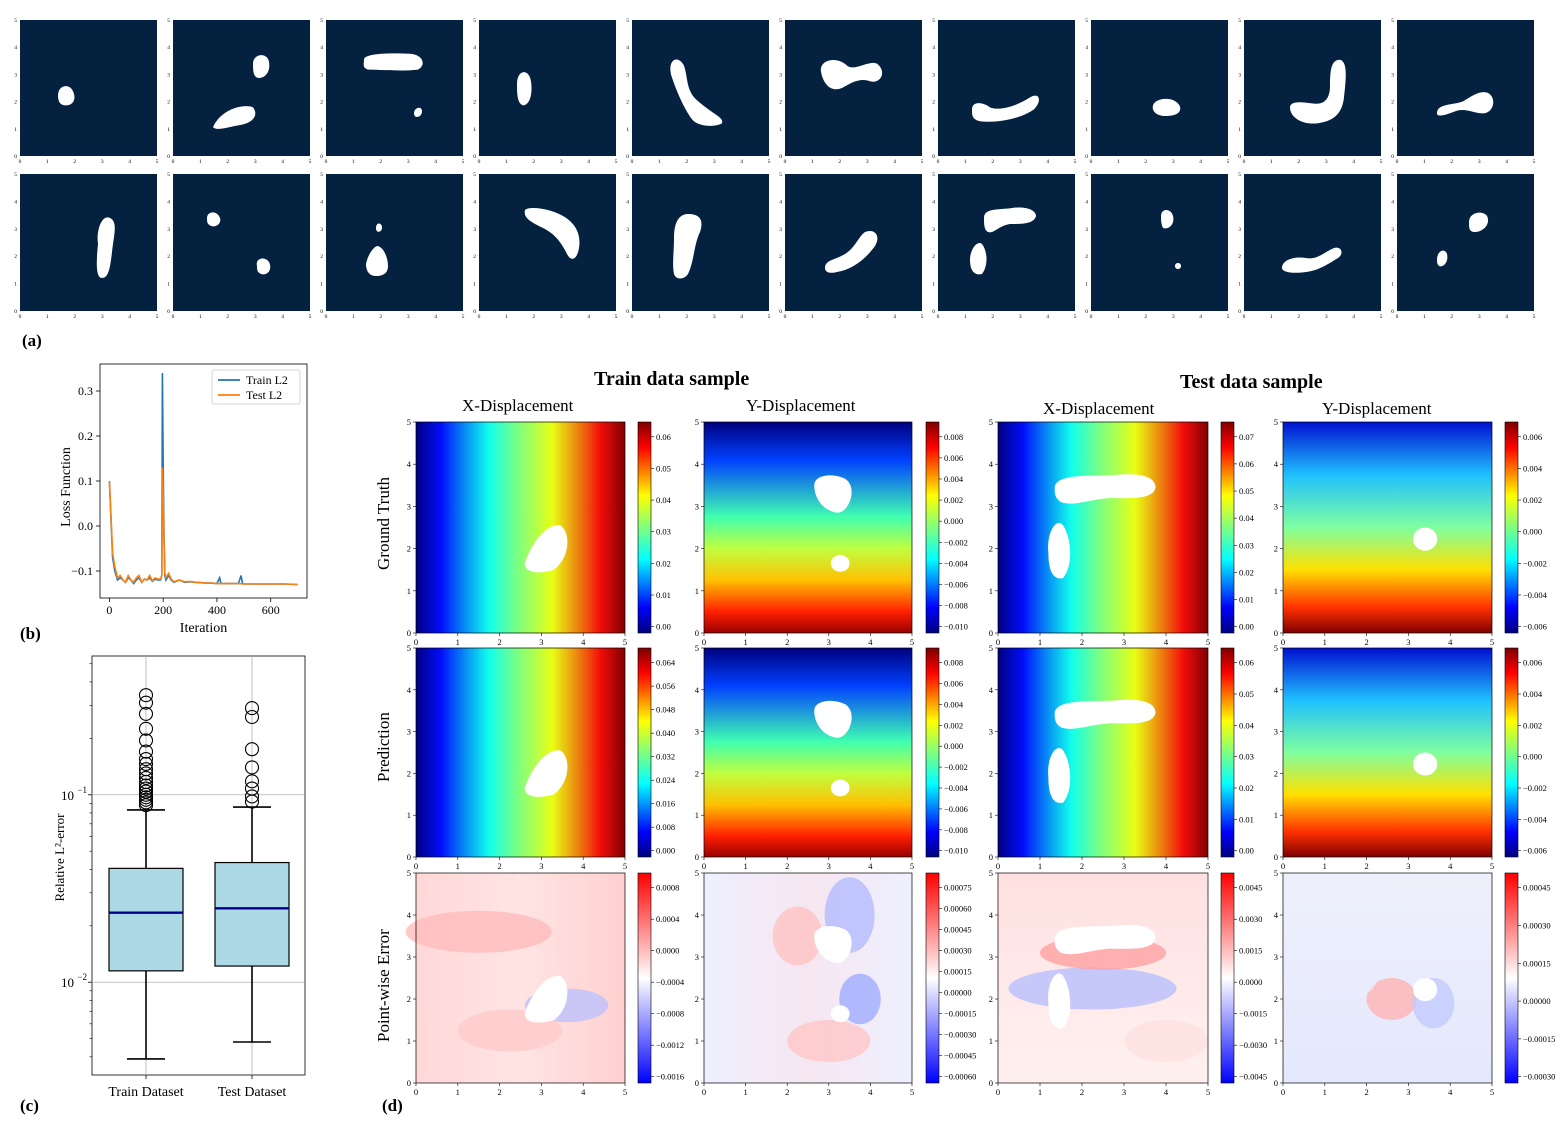  I want to click on shape-thumbnail-7: 00 1 1 2 2 3 3 4 4 5 5, so click(1004, 91).